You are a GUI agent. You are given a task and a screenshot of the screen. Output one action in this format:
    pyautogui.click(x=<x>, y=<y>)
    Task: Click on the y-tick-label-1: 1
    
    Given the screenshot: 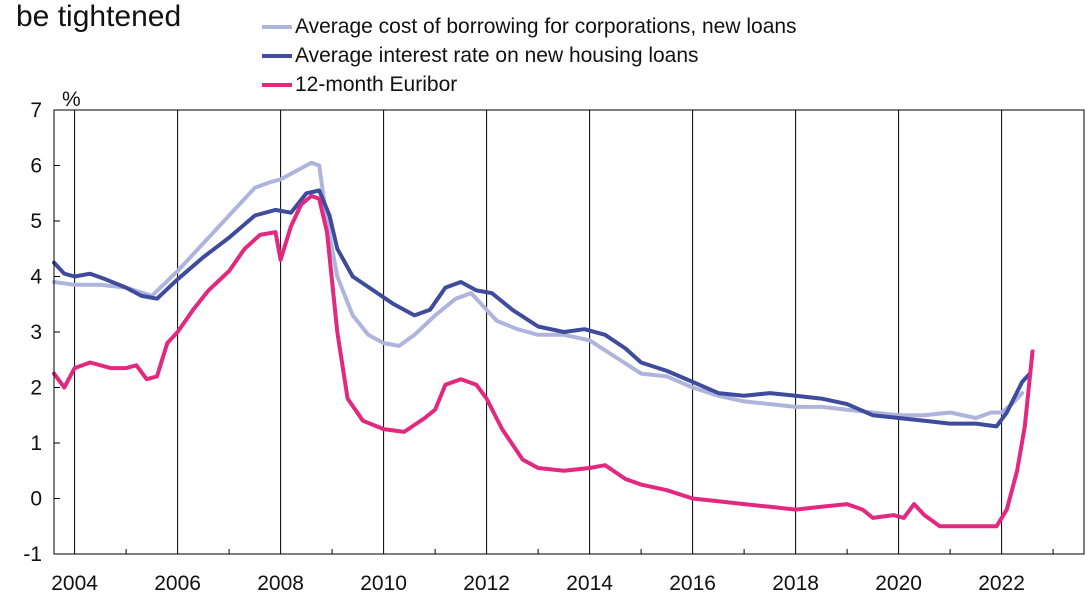 What is the action you would take?
    pyautogui.click(x=36, y=443)
    